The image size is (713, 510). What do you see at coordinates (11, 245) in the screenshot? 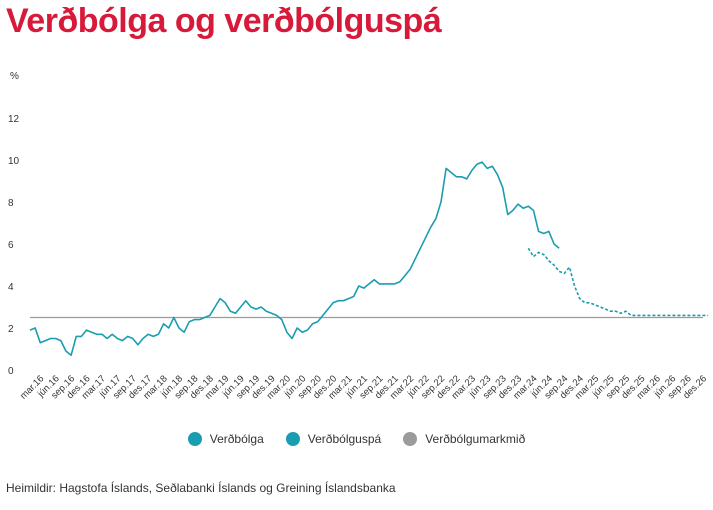
I see `y-tick-label: 6` at bounding box center [11, 245].